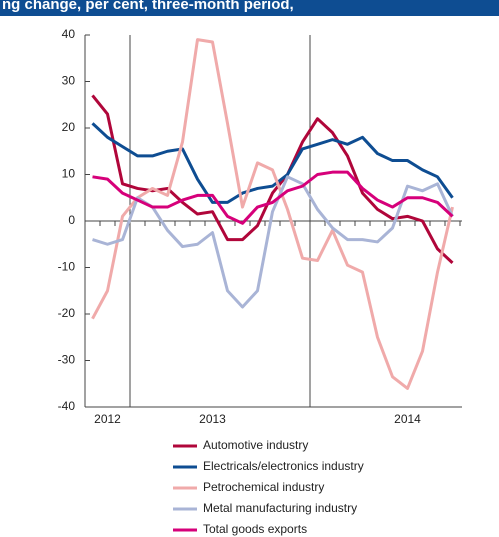  I want to click on y-tick-label: -30, so click(67, 360).